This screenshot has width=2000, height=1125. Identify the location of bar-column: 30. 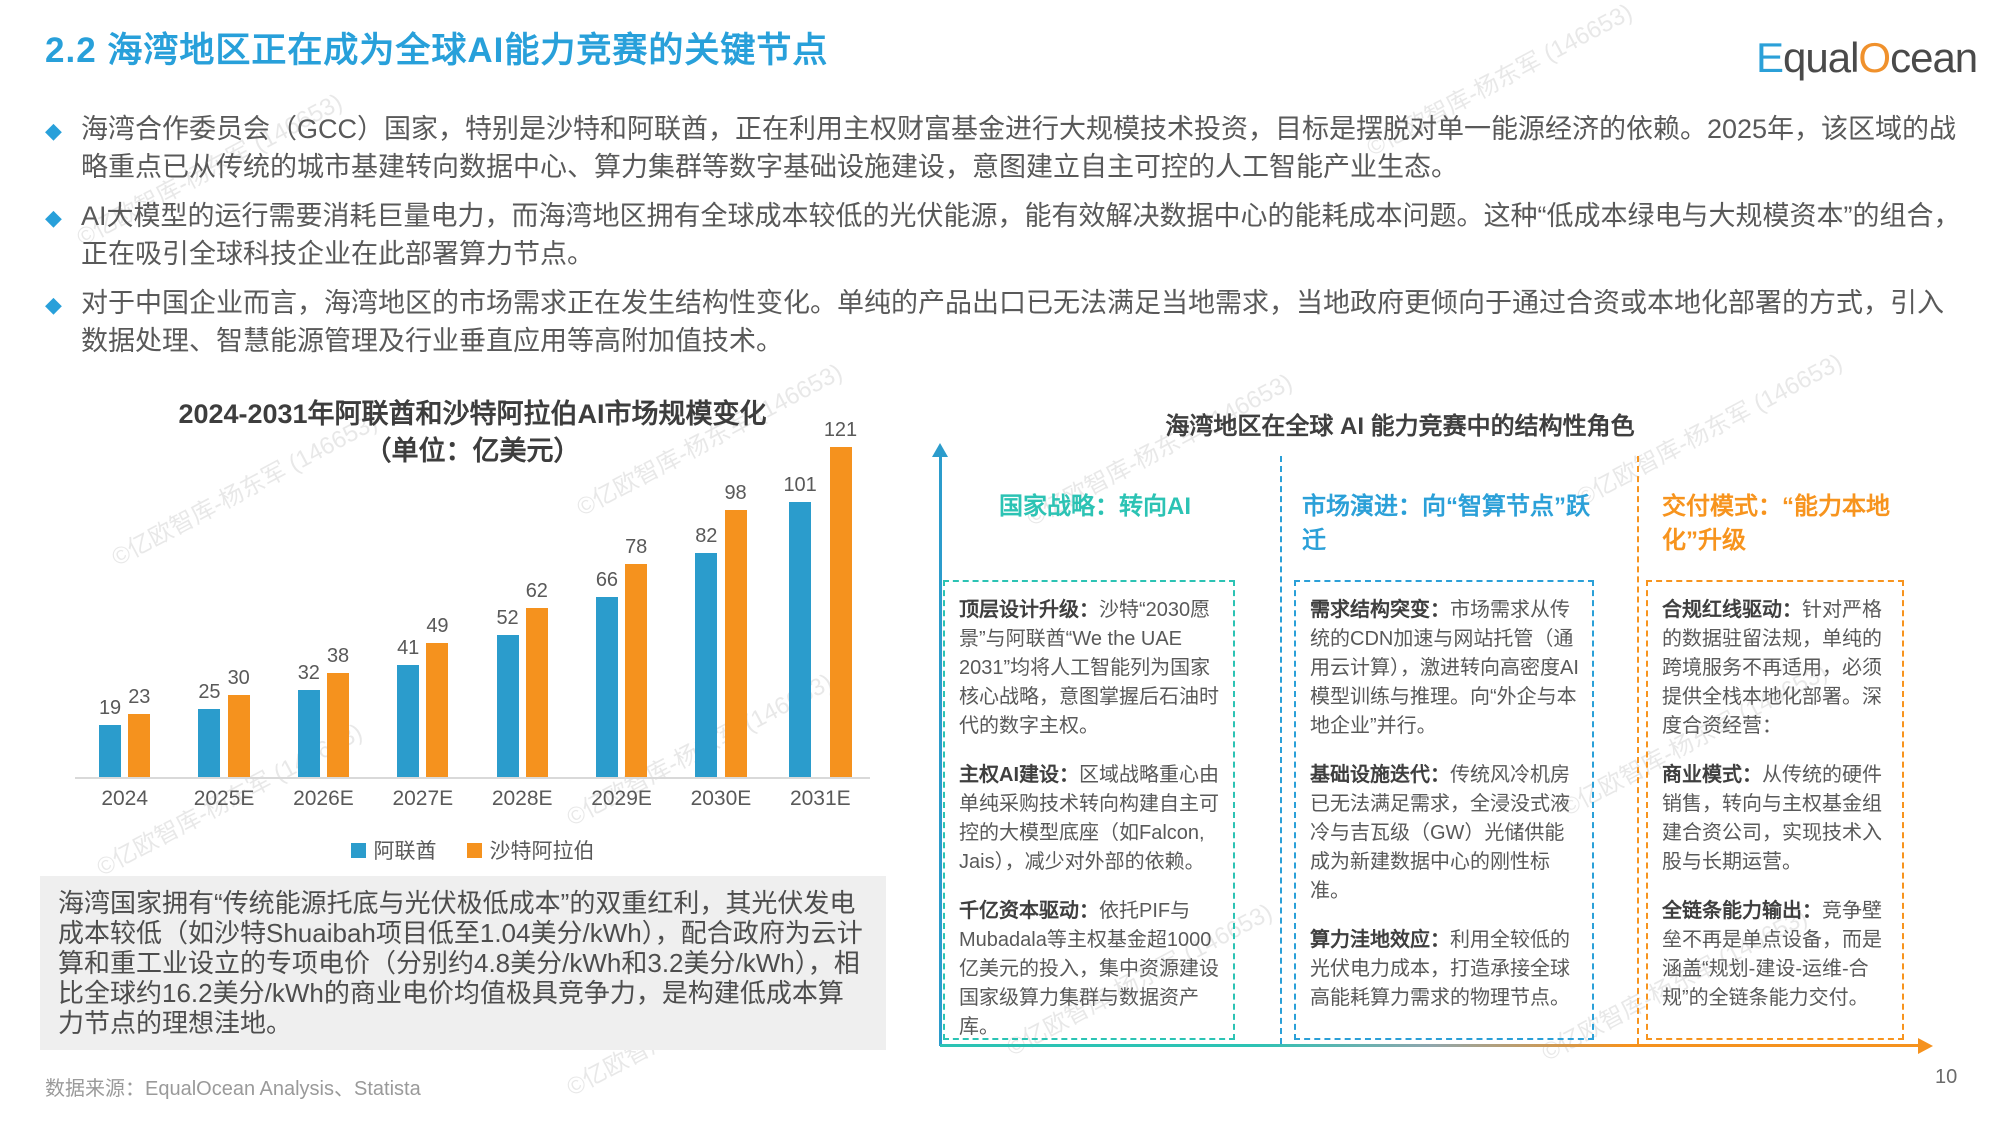
(239, 722).